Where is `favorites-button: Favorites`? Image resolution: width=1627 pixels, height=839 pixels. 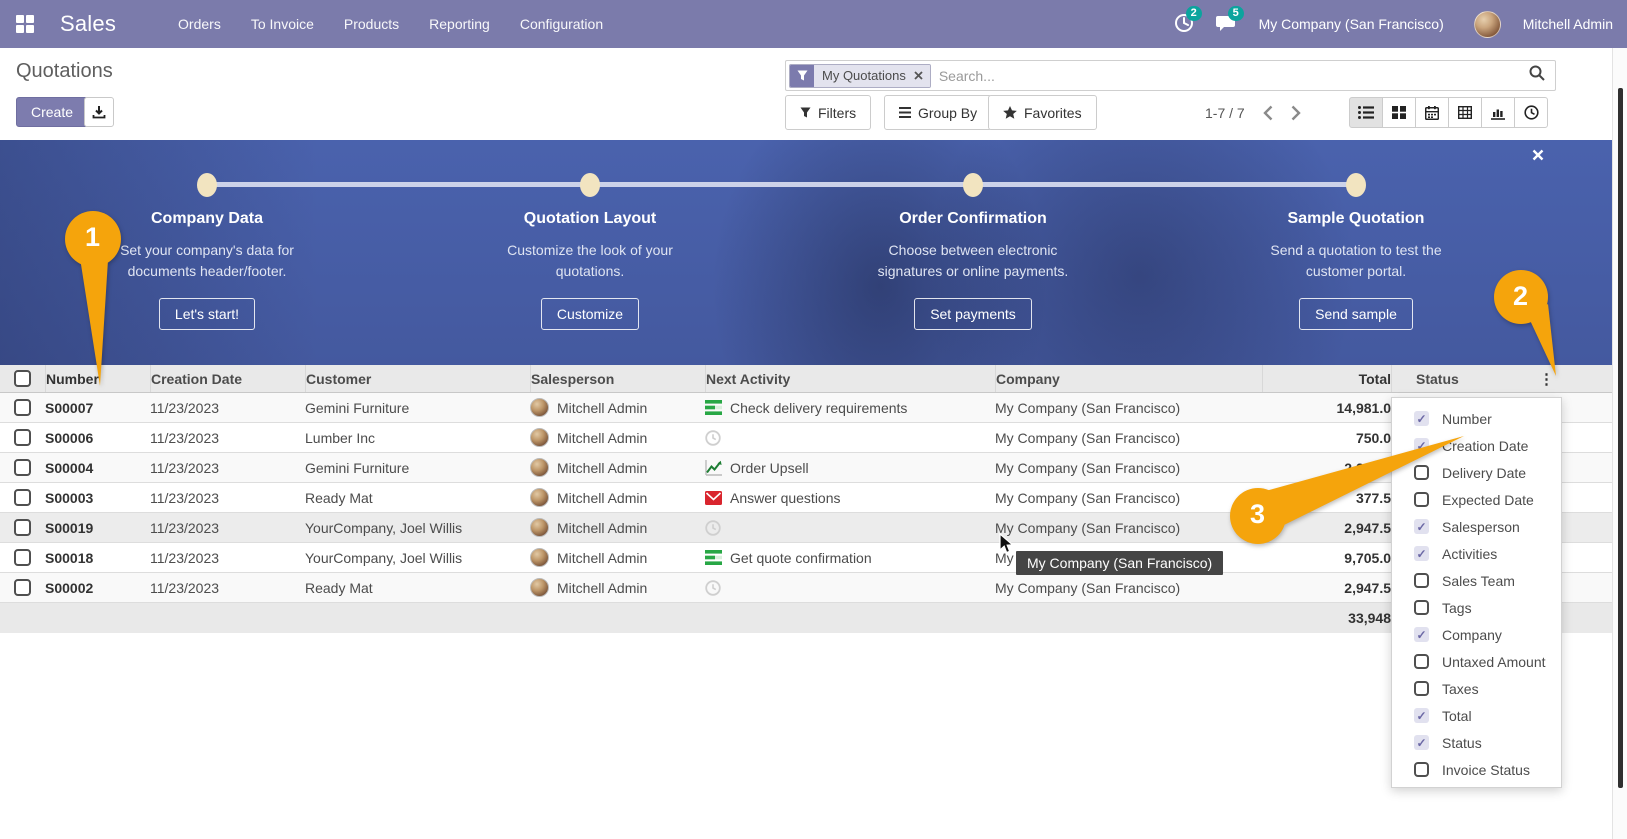 favorites-button: Favorites is located at coordinates (1042, 112).